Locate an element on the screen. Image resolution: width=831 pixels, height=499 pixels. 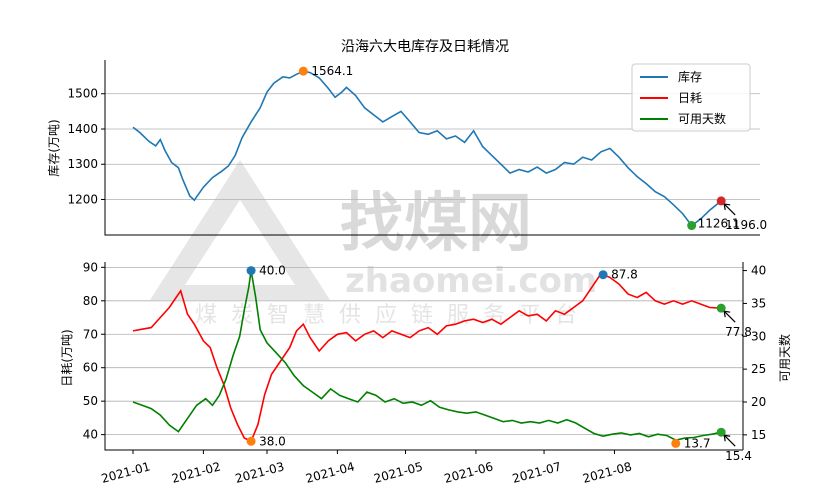
bottom-y2-tick-label: 25 is located at coordinates (758, 369).